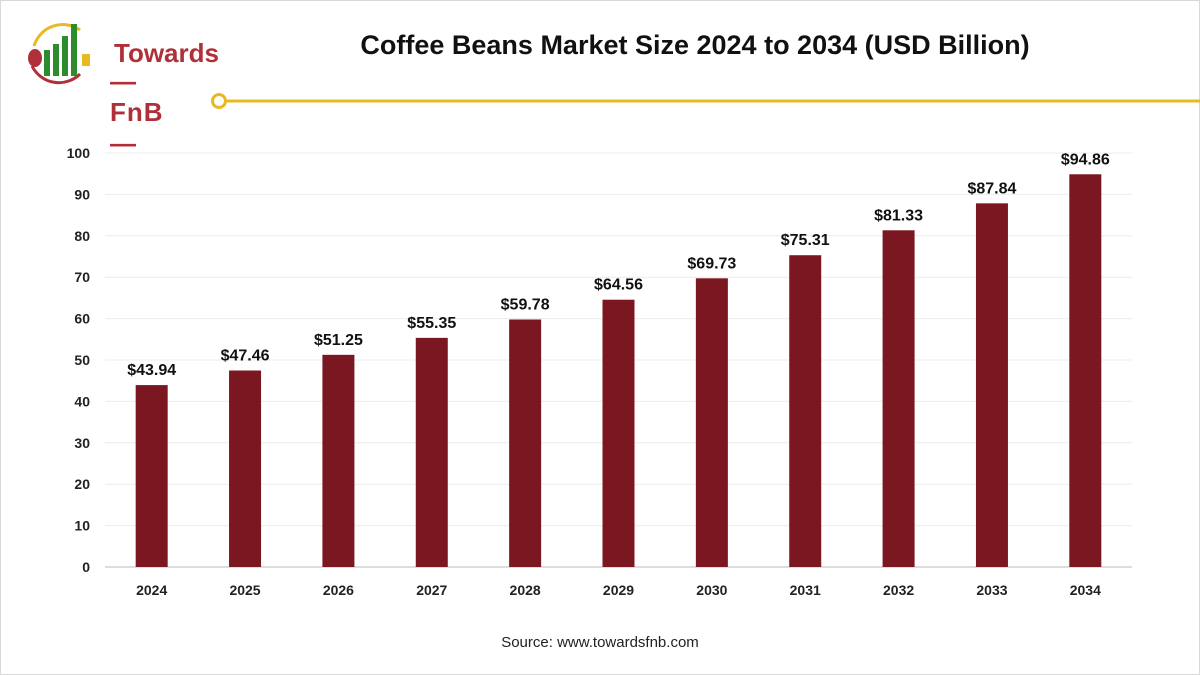 Image resolution: width=1200 pixels, height=675 pixels. I want to click on y-tick-label: 10, so click(82, 526).